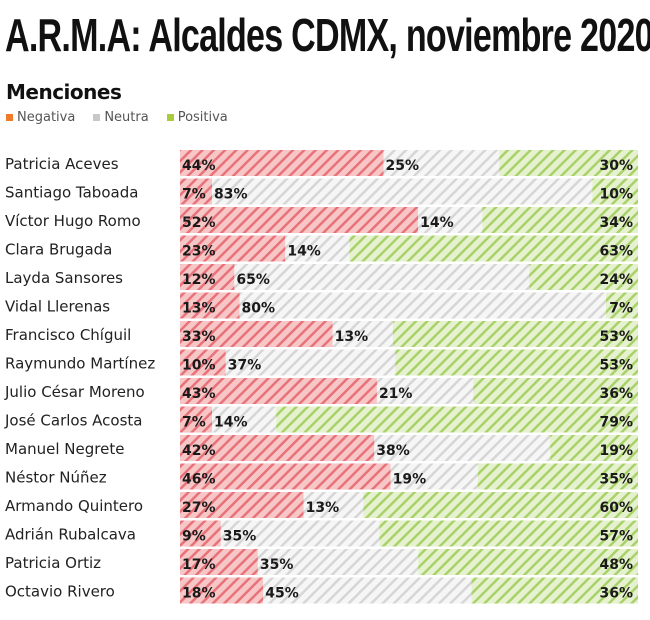  What do you see at coordinates (73, 421) in the screenshot?
I see `category-label: José Carlos Acosta` at bounding box center [73, 421].